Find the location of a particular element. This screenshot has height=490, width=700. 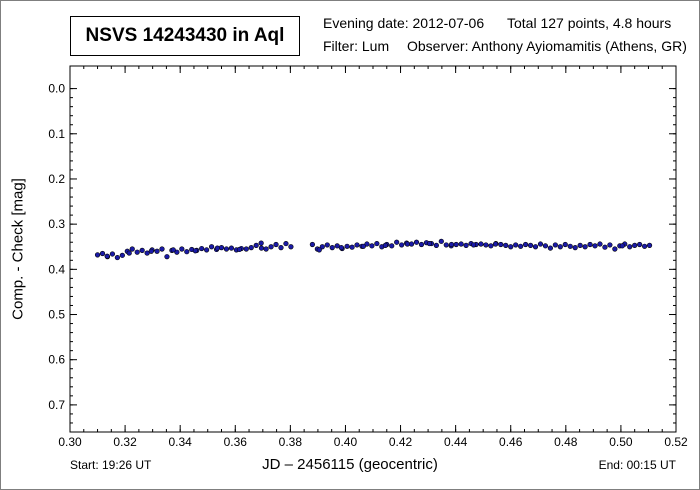

data-points is located at coordinates (373, 249).